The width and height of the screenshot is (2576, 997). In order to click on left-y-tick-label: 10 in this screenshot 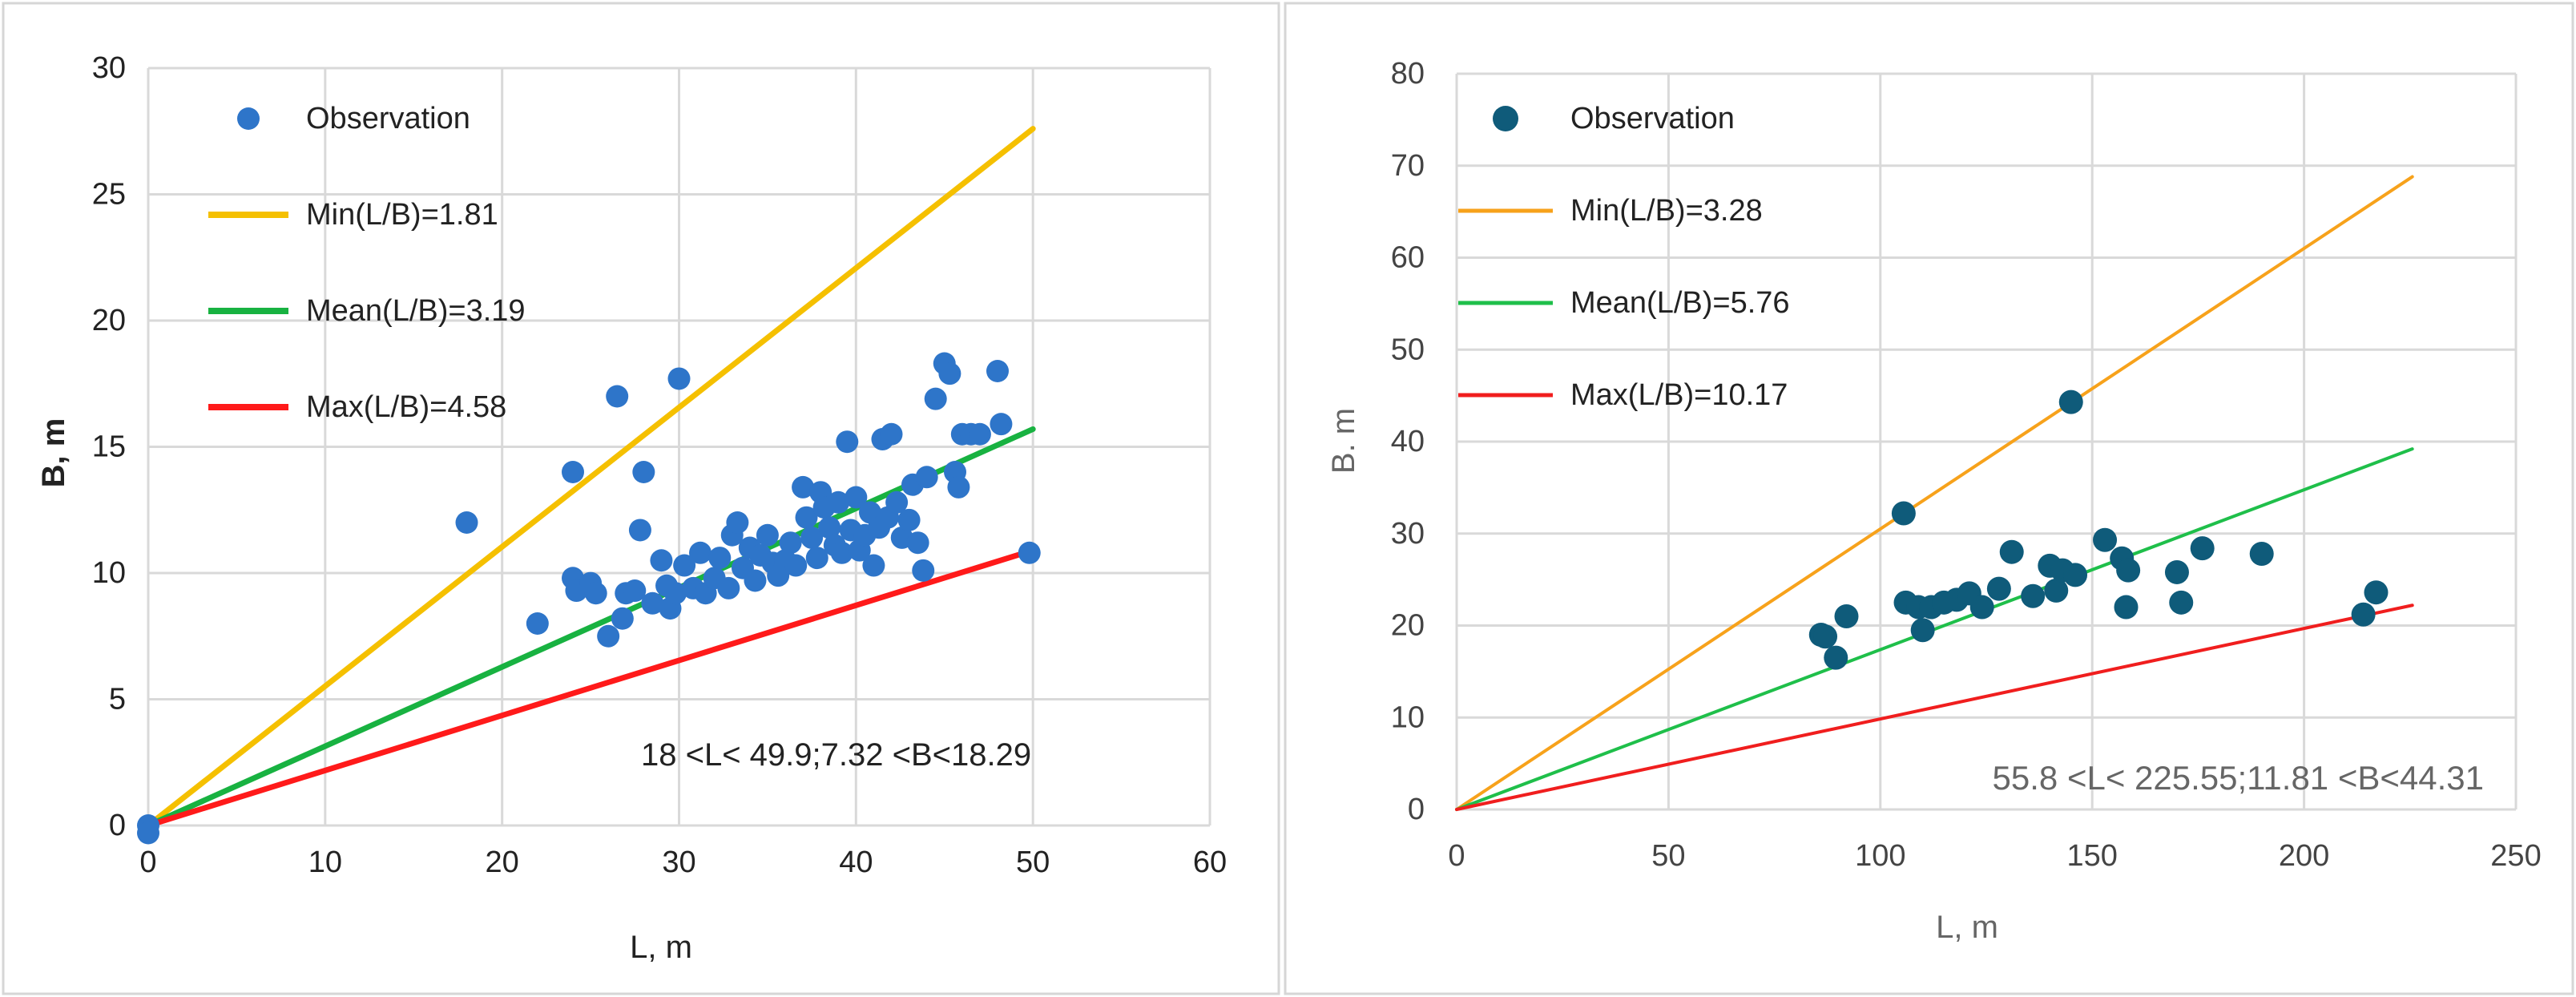, I will do `click(109, 573)`.